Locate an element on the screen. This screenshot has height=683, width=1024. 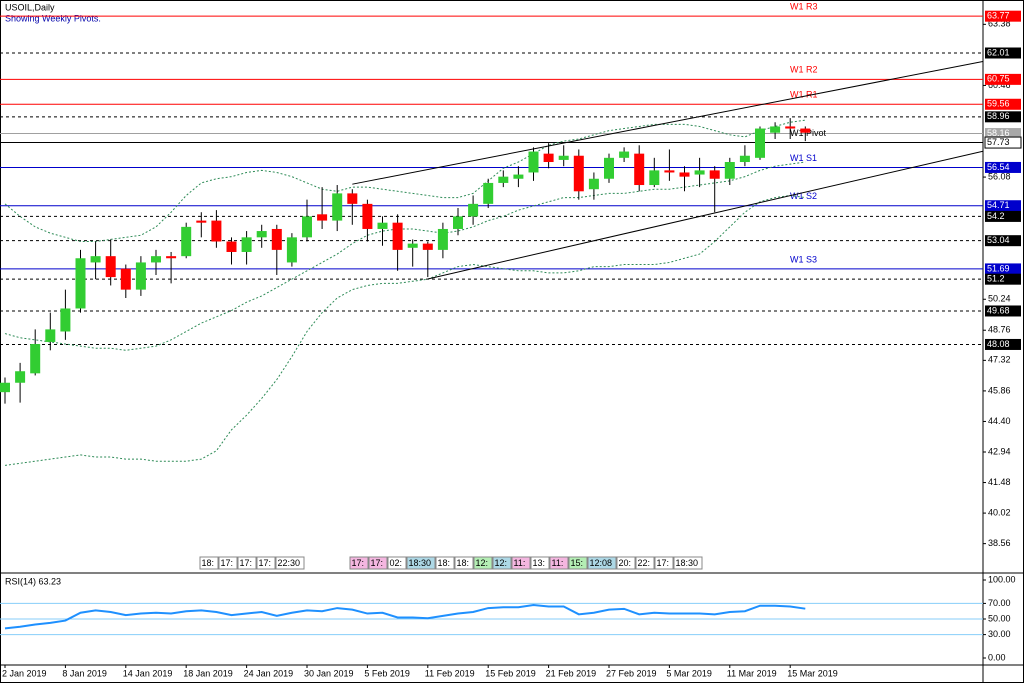
y-tick-label: 63.38 is located at coordinates (999, 24).